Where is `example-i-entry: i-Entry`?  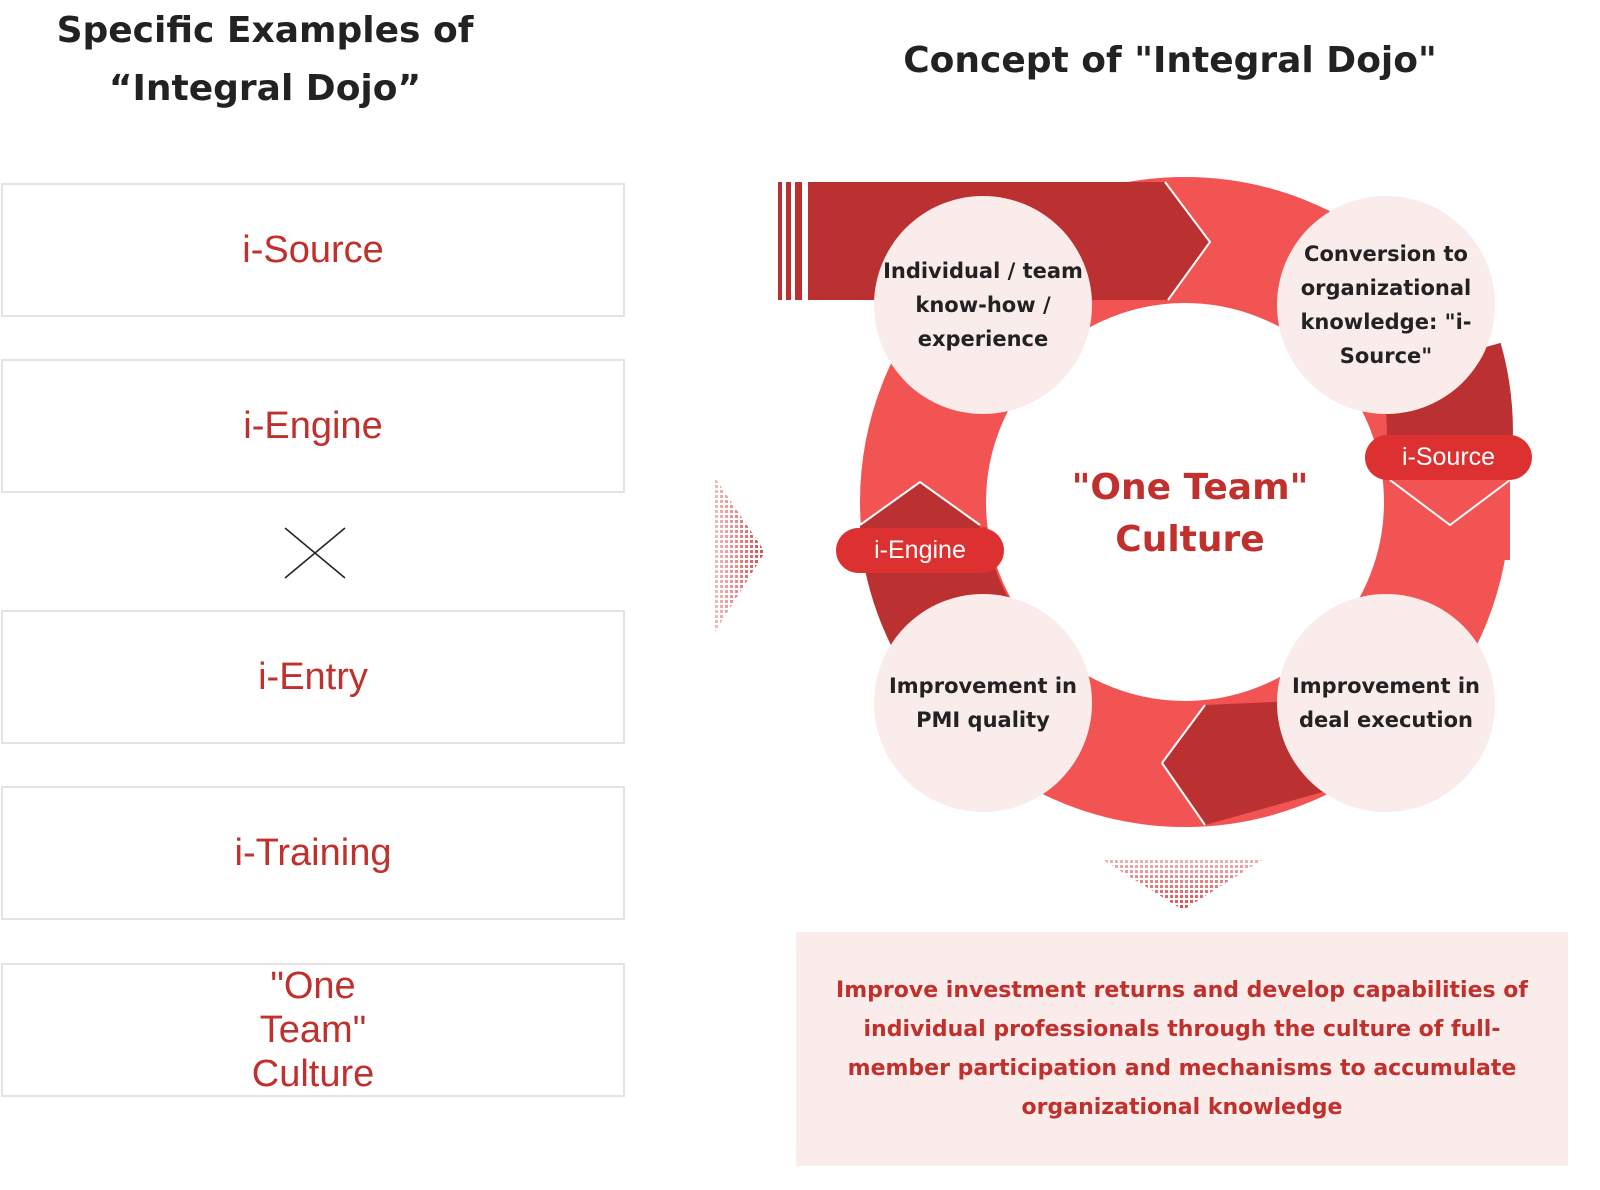
example-i-entry: i-Entry is located at coordinates (313, 677).